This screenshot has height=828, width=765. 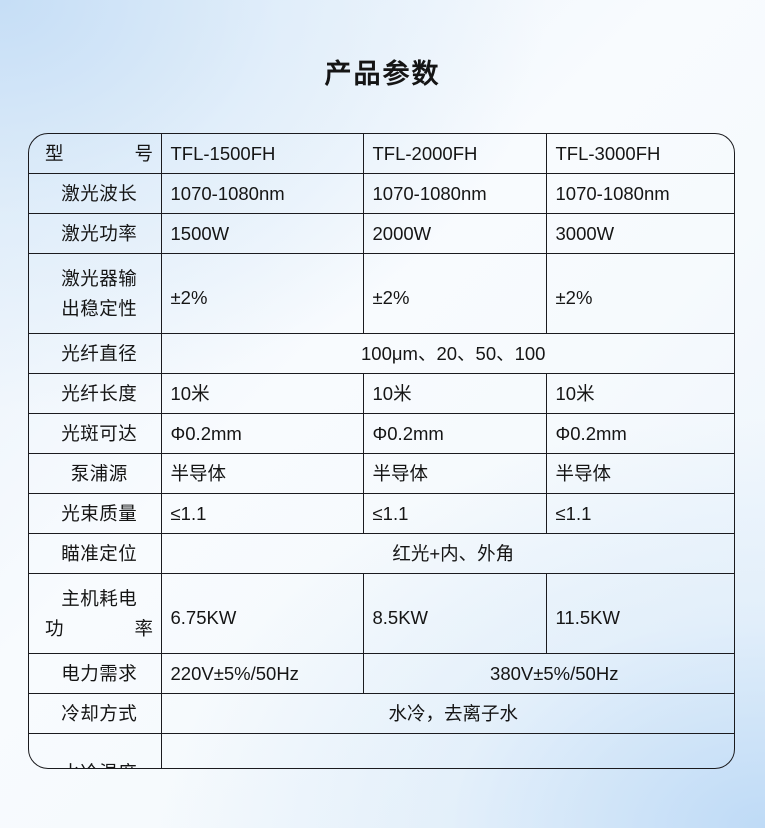 What do you see at coordinates (455, 473) in the screenshot?
I see `cell-pump-source-2000: 半导体` at bounding box center [455, 473].